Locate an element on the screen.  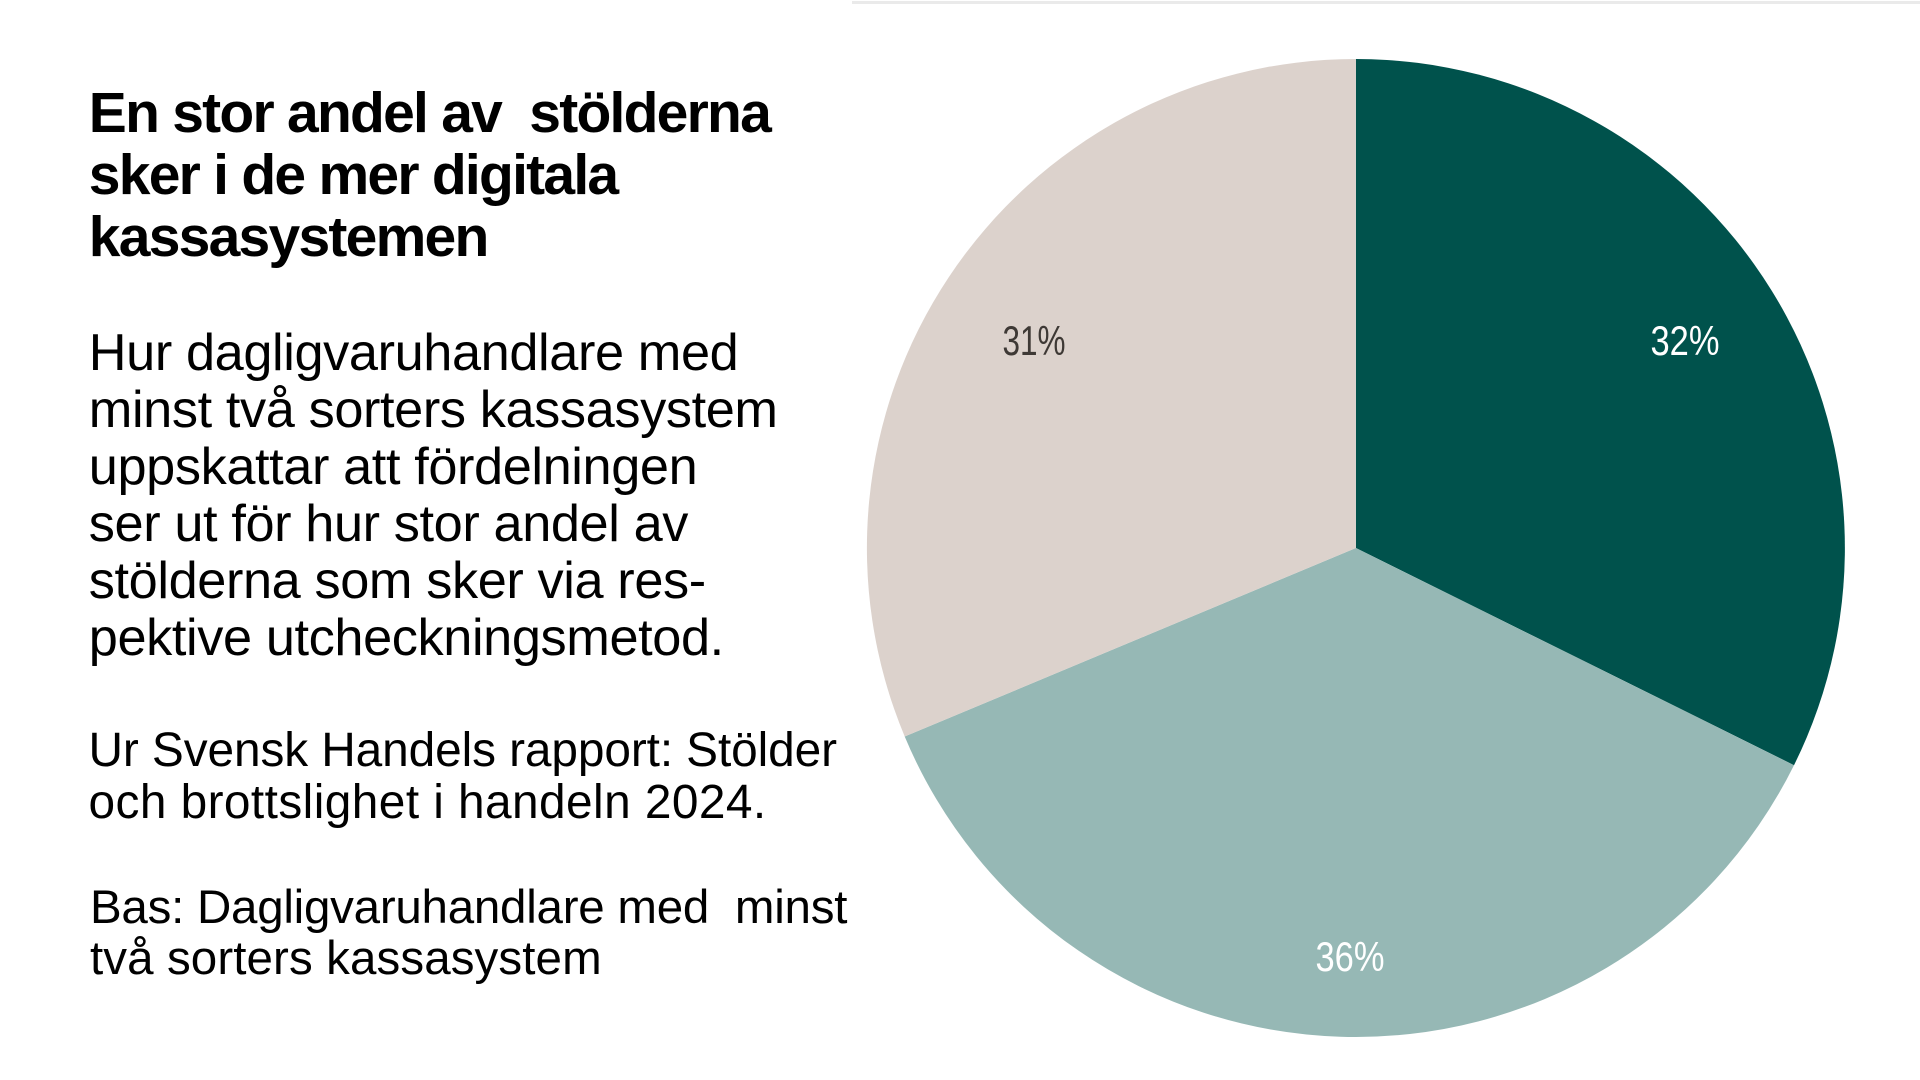
svg-text: 32% is located at coordinates (1685, 340).